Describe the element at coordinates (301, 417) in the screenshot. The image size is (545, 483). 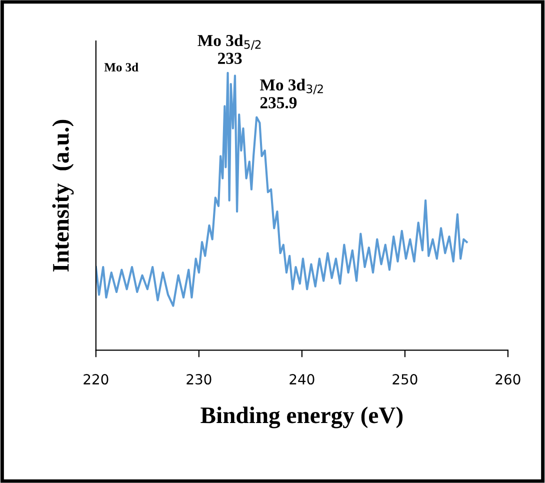
I see `x-axis-title: Binding energy (eV)` at that location.